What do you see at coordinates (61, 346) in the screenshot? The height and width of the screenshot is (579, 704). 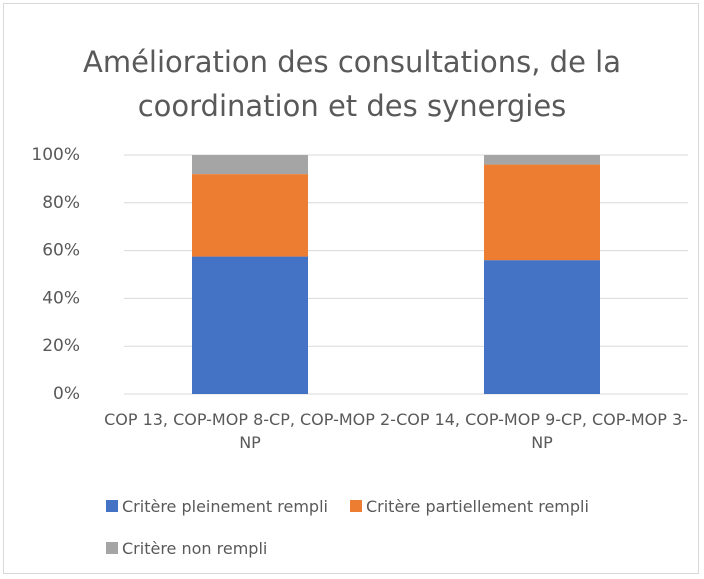 I see `y-tick-label: 20%` at bounding box center [61, 346].